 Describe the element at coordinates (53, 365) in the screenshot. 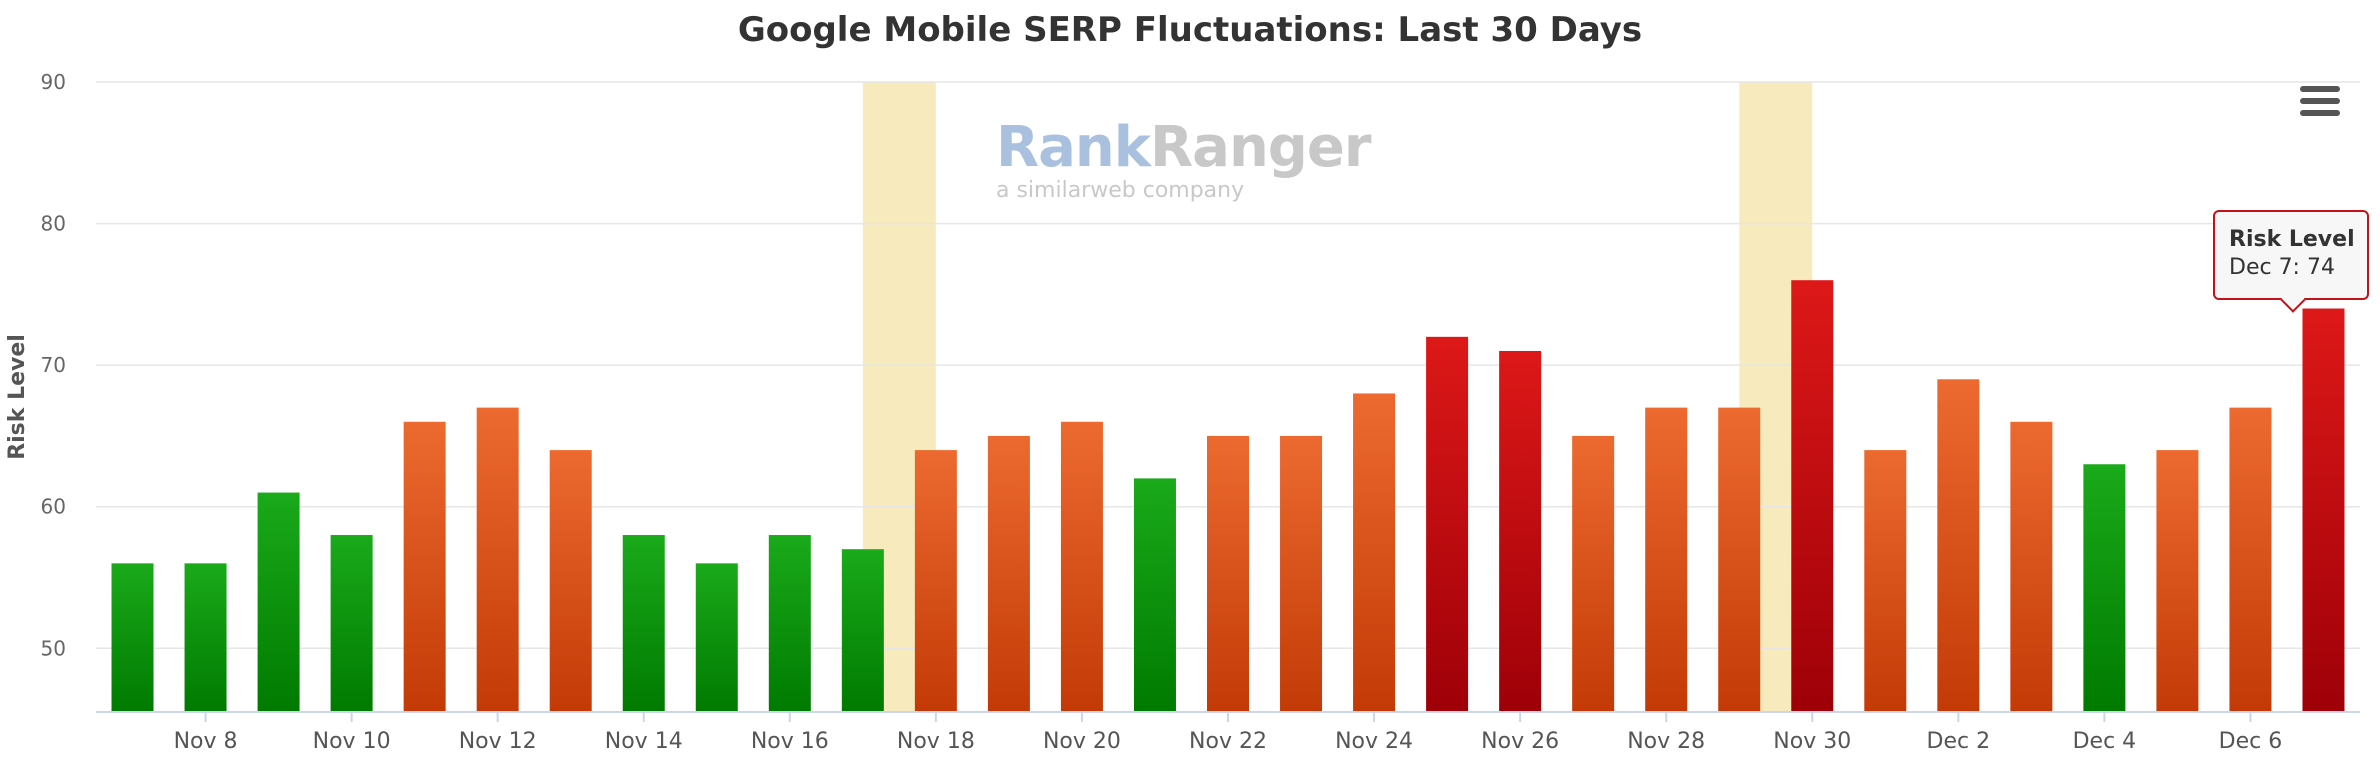

I see `y-tick-label: 70` at that location.